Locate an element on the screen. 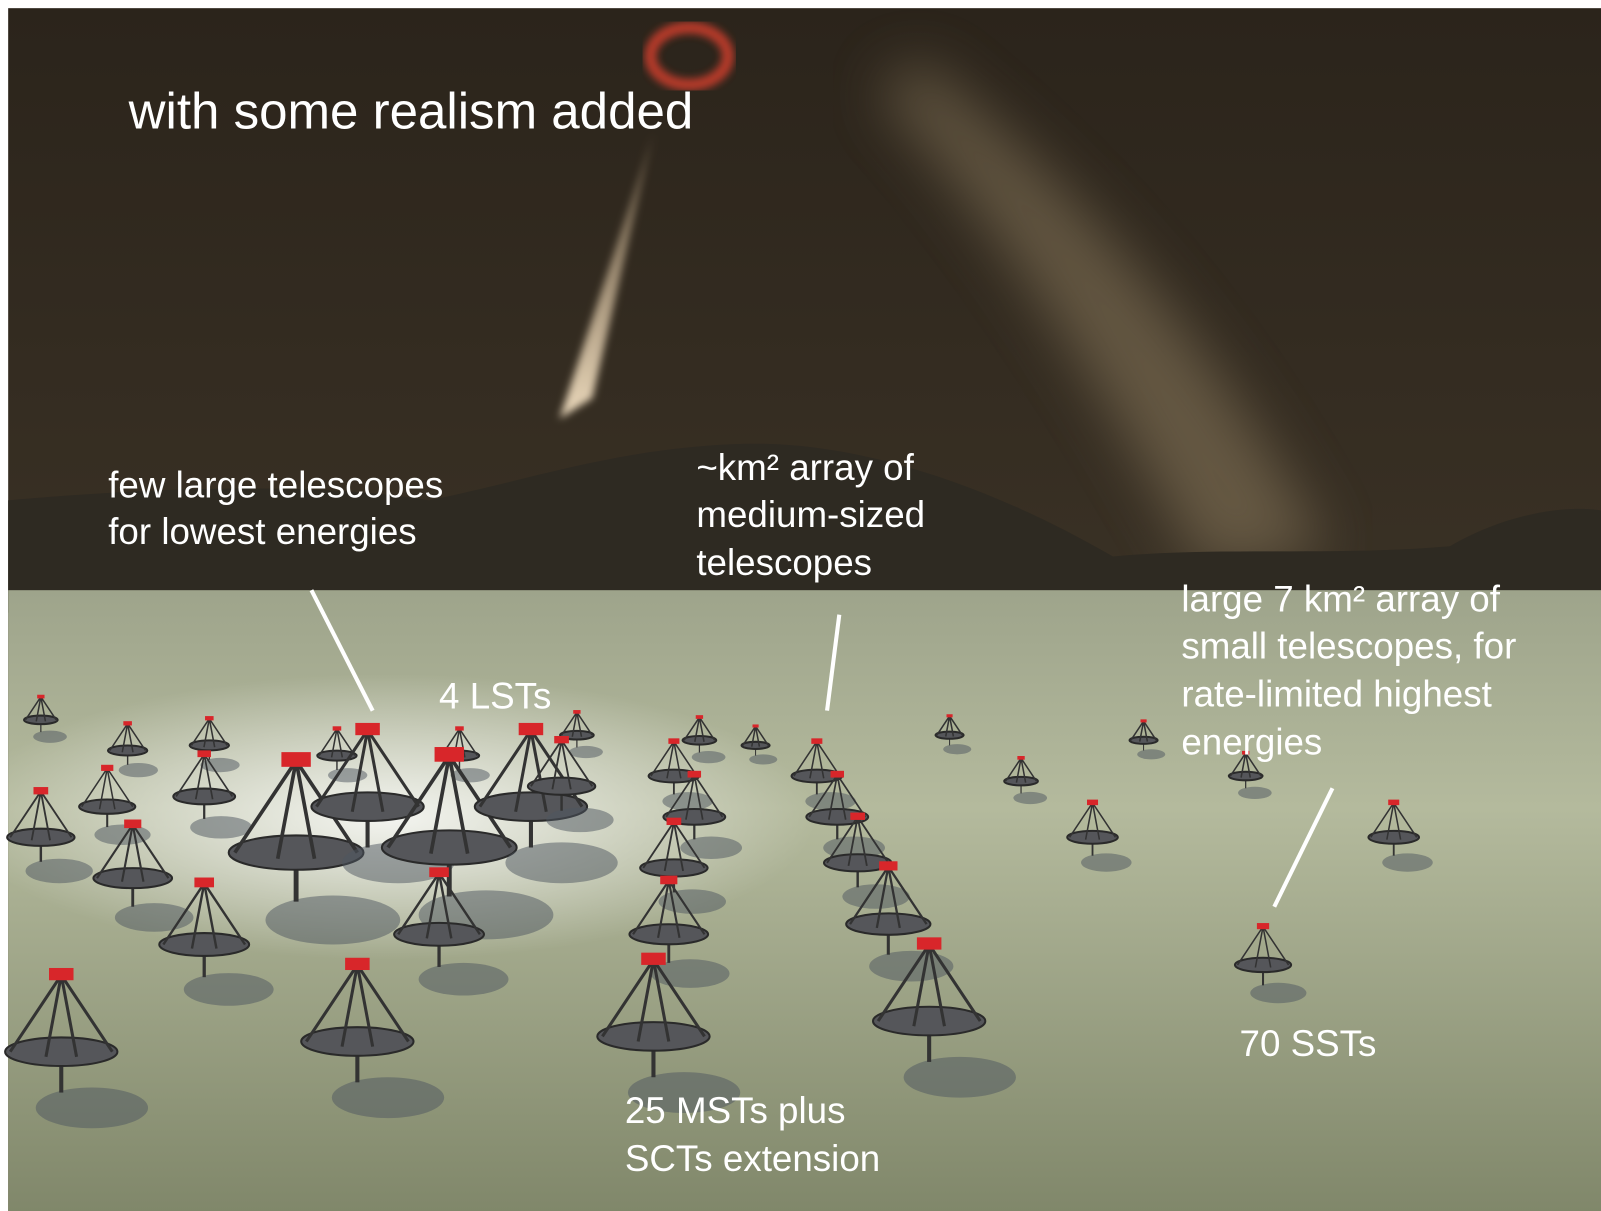 Image resolution: width=1601 pixels, height=1211 pixels. annotation: large 7 km² array of is located at coordinates (1340, 599).